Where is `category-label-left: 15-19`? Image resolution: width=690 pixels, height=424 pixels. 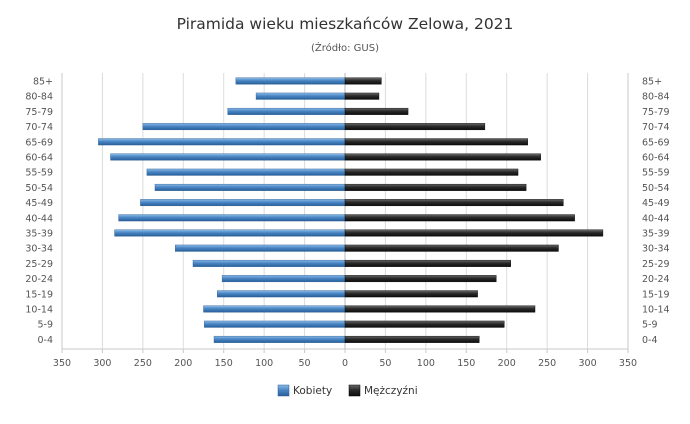
category-label-left: 15-19 is located at coordinates (39, 294).